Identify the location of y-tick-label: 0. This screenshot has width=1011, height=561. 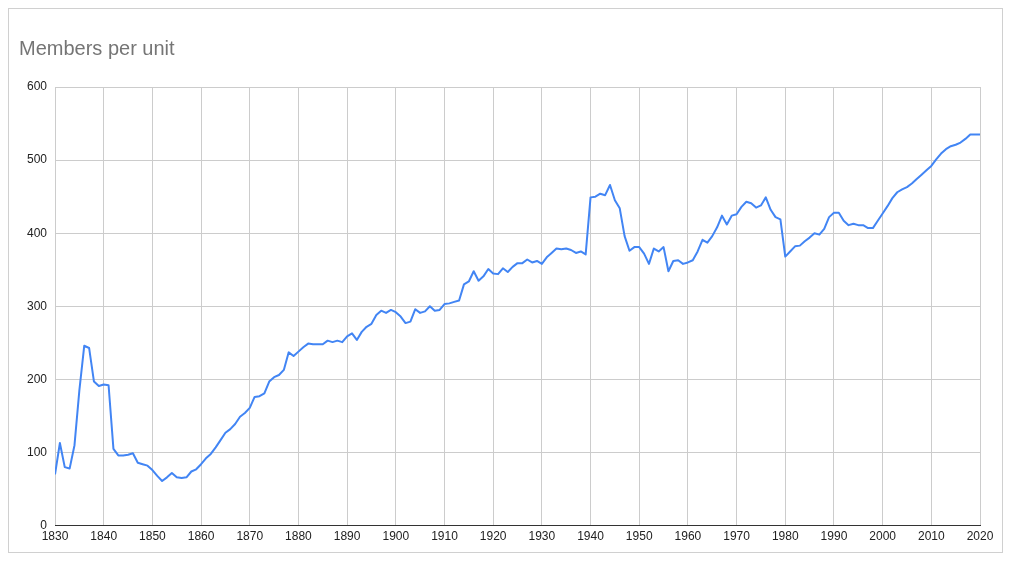
(44, 524).